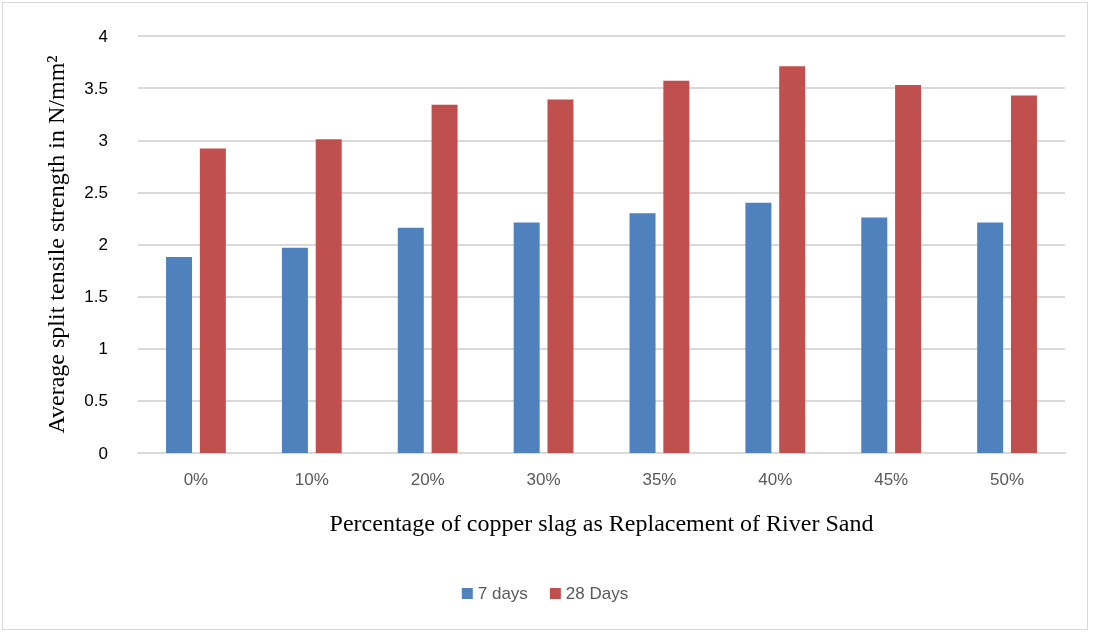  What do you see at coordinates (96, 192) in the screenshot?
I see `y-tick-label: 2.5` at bounding box center [96, 192].